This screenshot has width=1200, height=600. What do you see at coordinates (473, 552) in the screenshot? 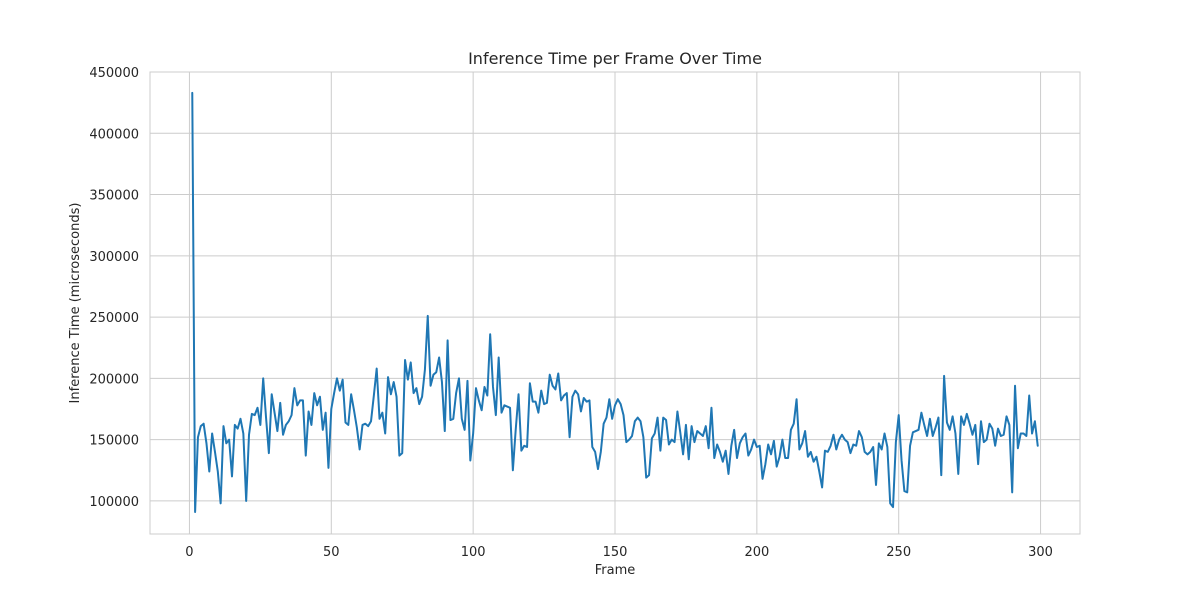
I see `x-tick-label: 100` at bounding box center [473, 552].